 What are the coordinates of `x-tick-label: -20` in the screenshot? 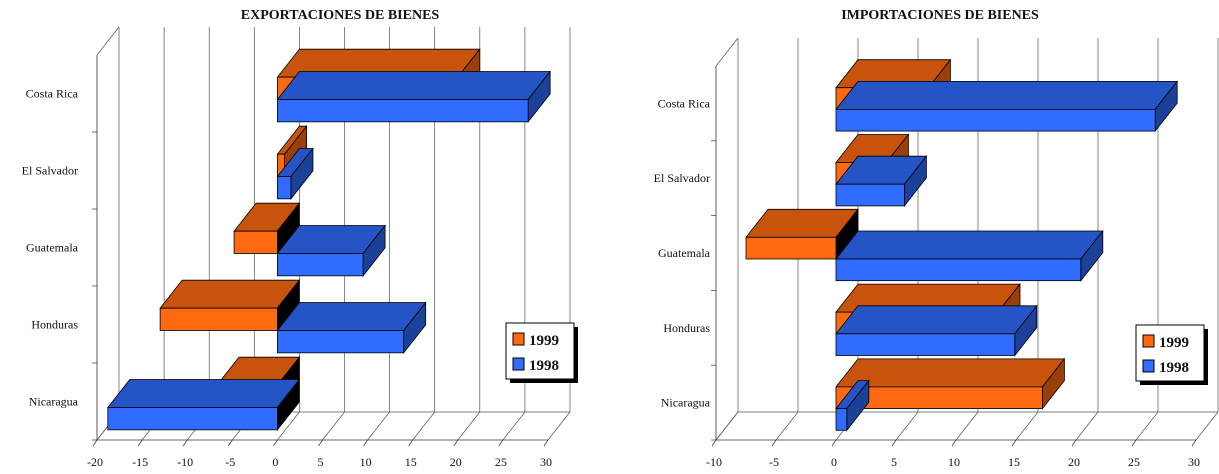 It's located at (95, 462).